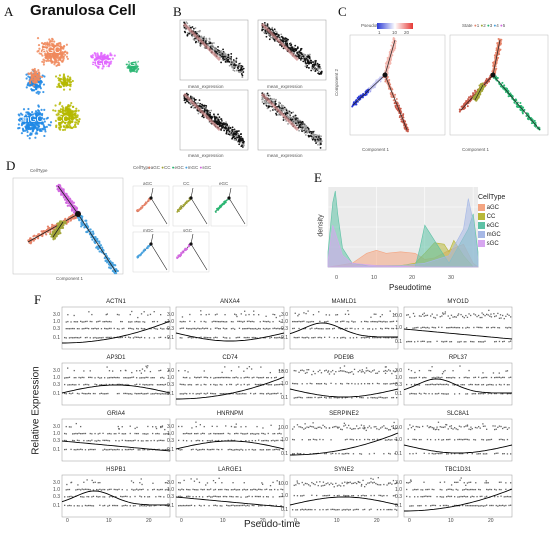 The width and height of the screenshot is (550, 539). Describe the element at coordinates (489, 226) in the screenshot. I see `e-legend-item-egc: eGC` at that location.